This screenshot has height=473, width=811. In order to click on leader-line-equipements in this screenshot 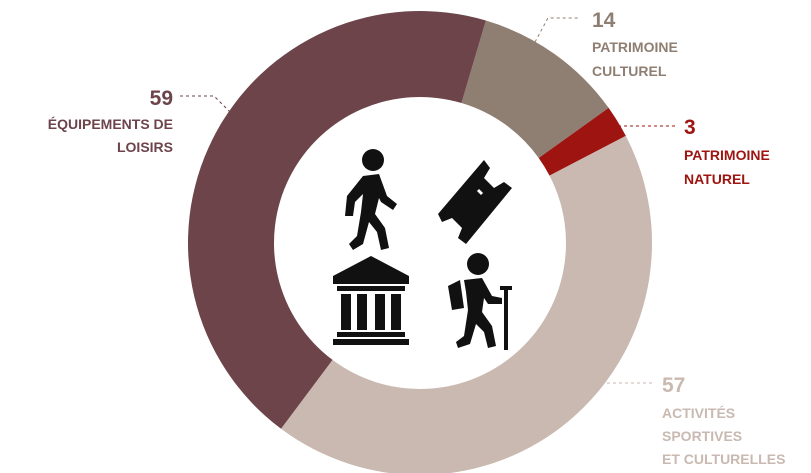, I will do `click(206, 105)`.